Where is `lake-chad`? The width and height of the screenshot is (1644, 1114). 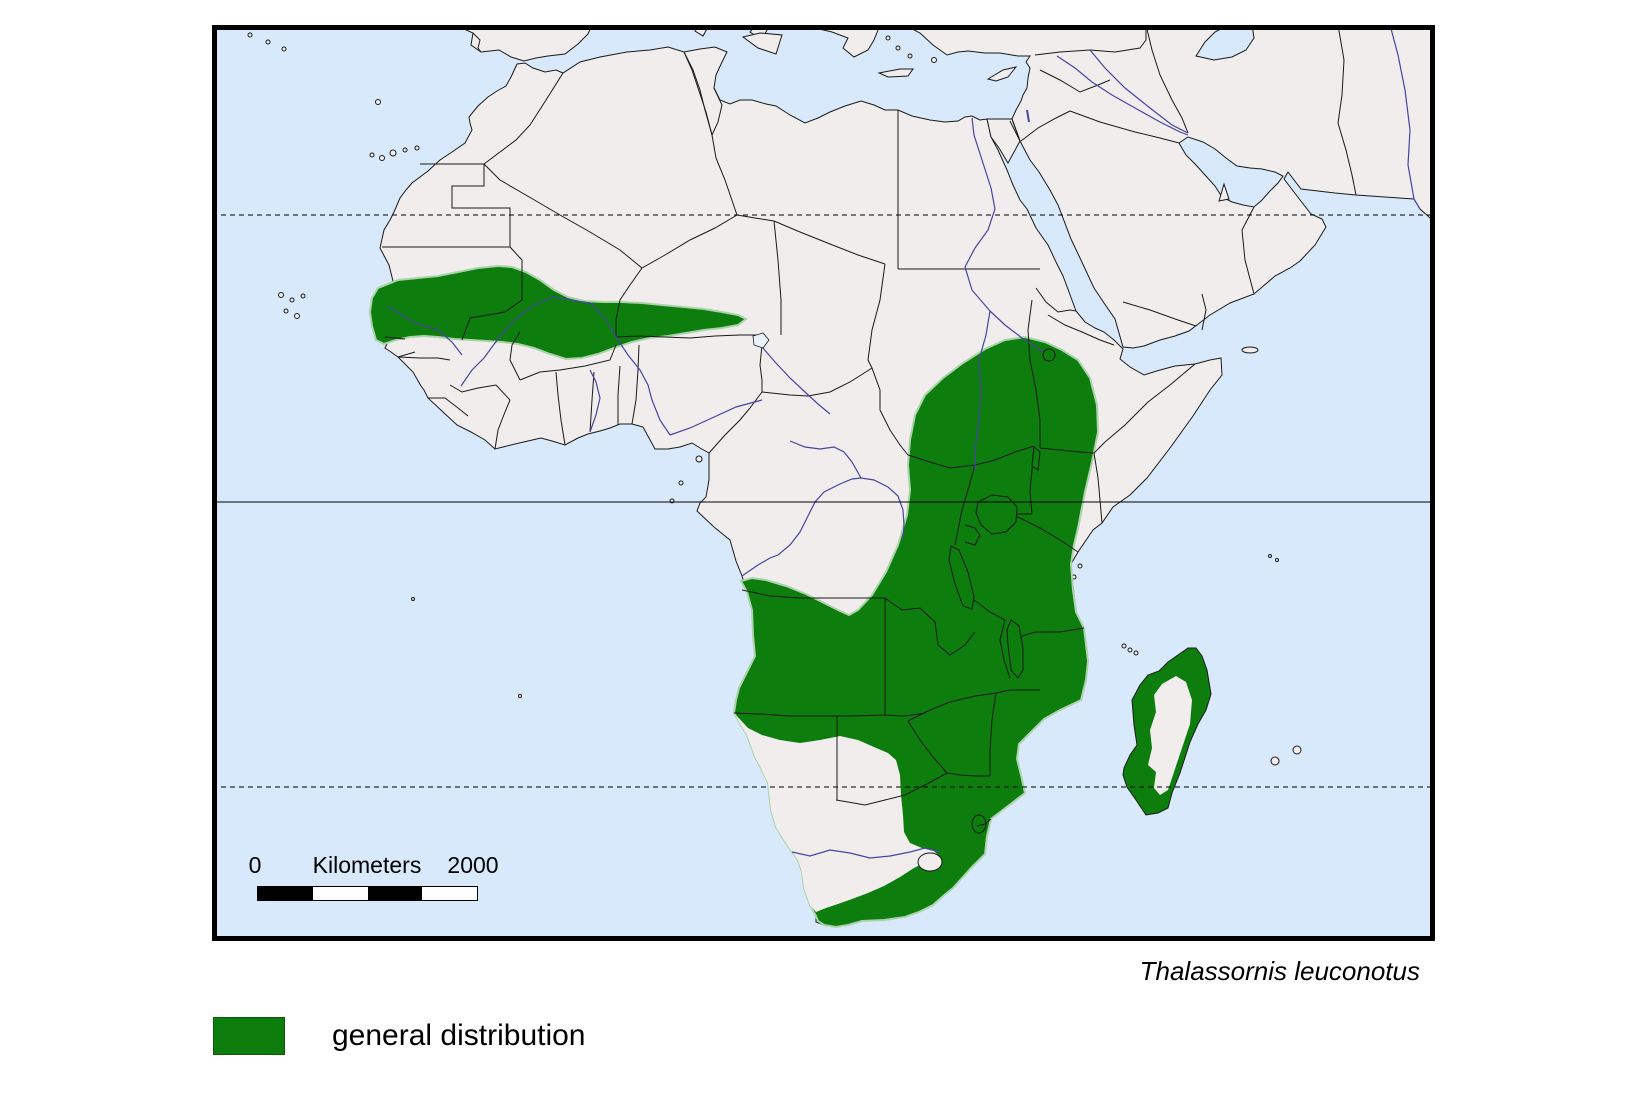
lake-chad is located at coordinates (761, 340).